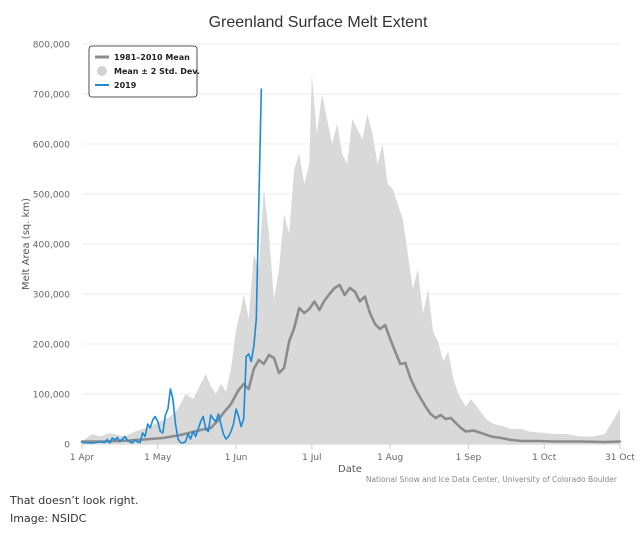  Describe the element at coordinates (469, 458) in the screenshot. I see `x-tick-label: 1 Sep` at that location.